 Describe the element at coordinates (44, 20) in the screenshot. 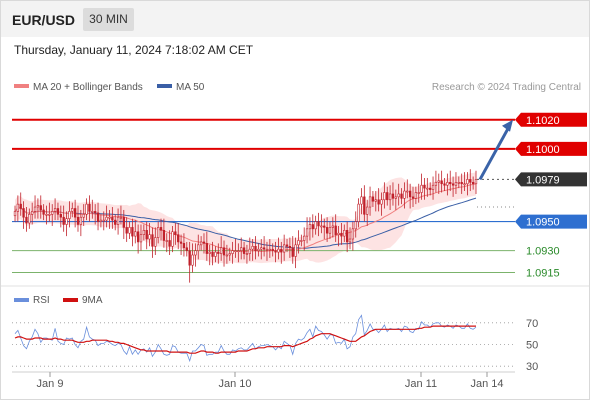

I see `currency-pair-title: EUR/USD` at that location.